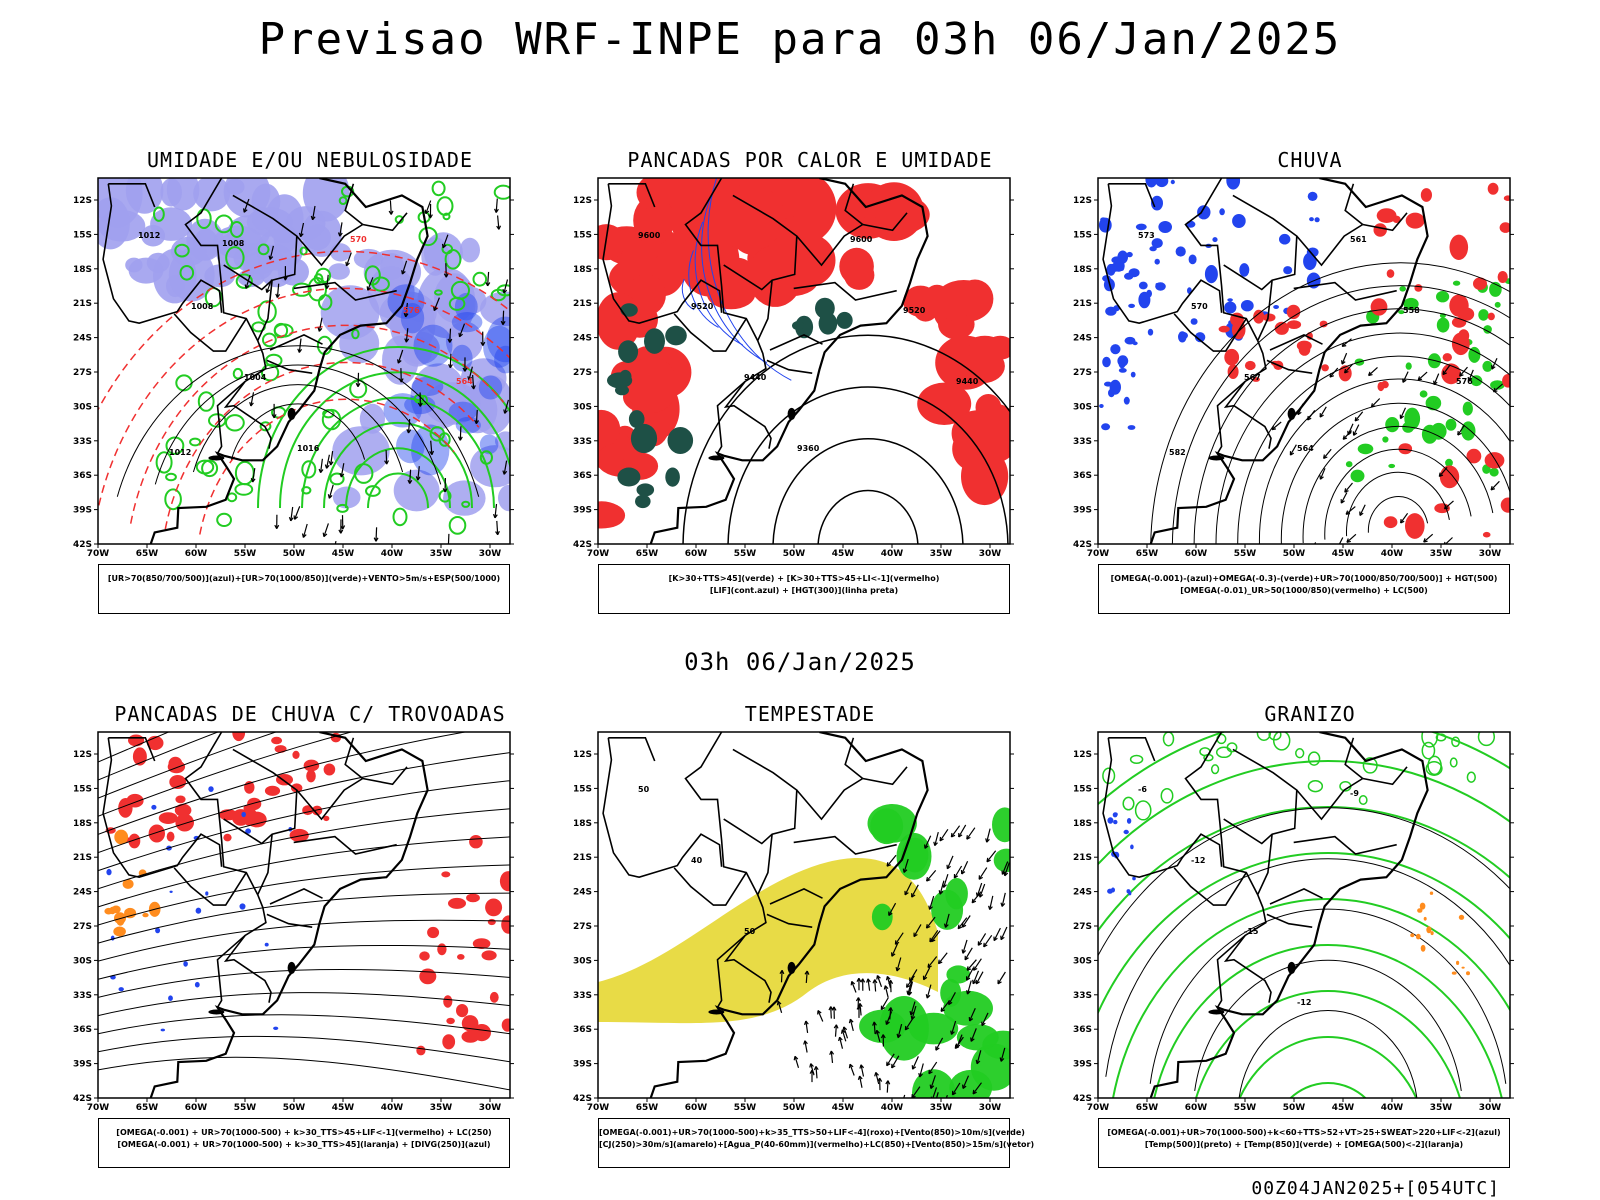 This screenshot has height=1200, width=1600. I want to click on contour-label: 558, so click(1411, 310).